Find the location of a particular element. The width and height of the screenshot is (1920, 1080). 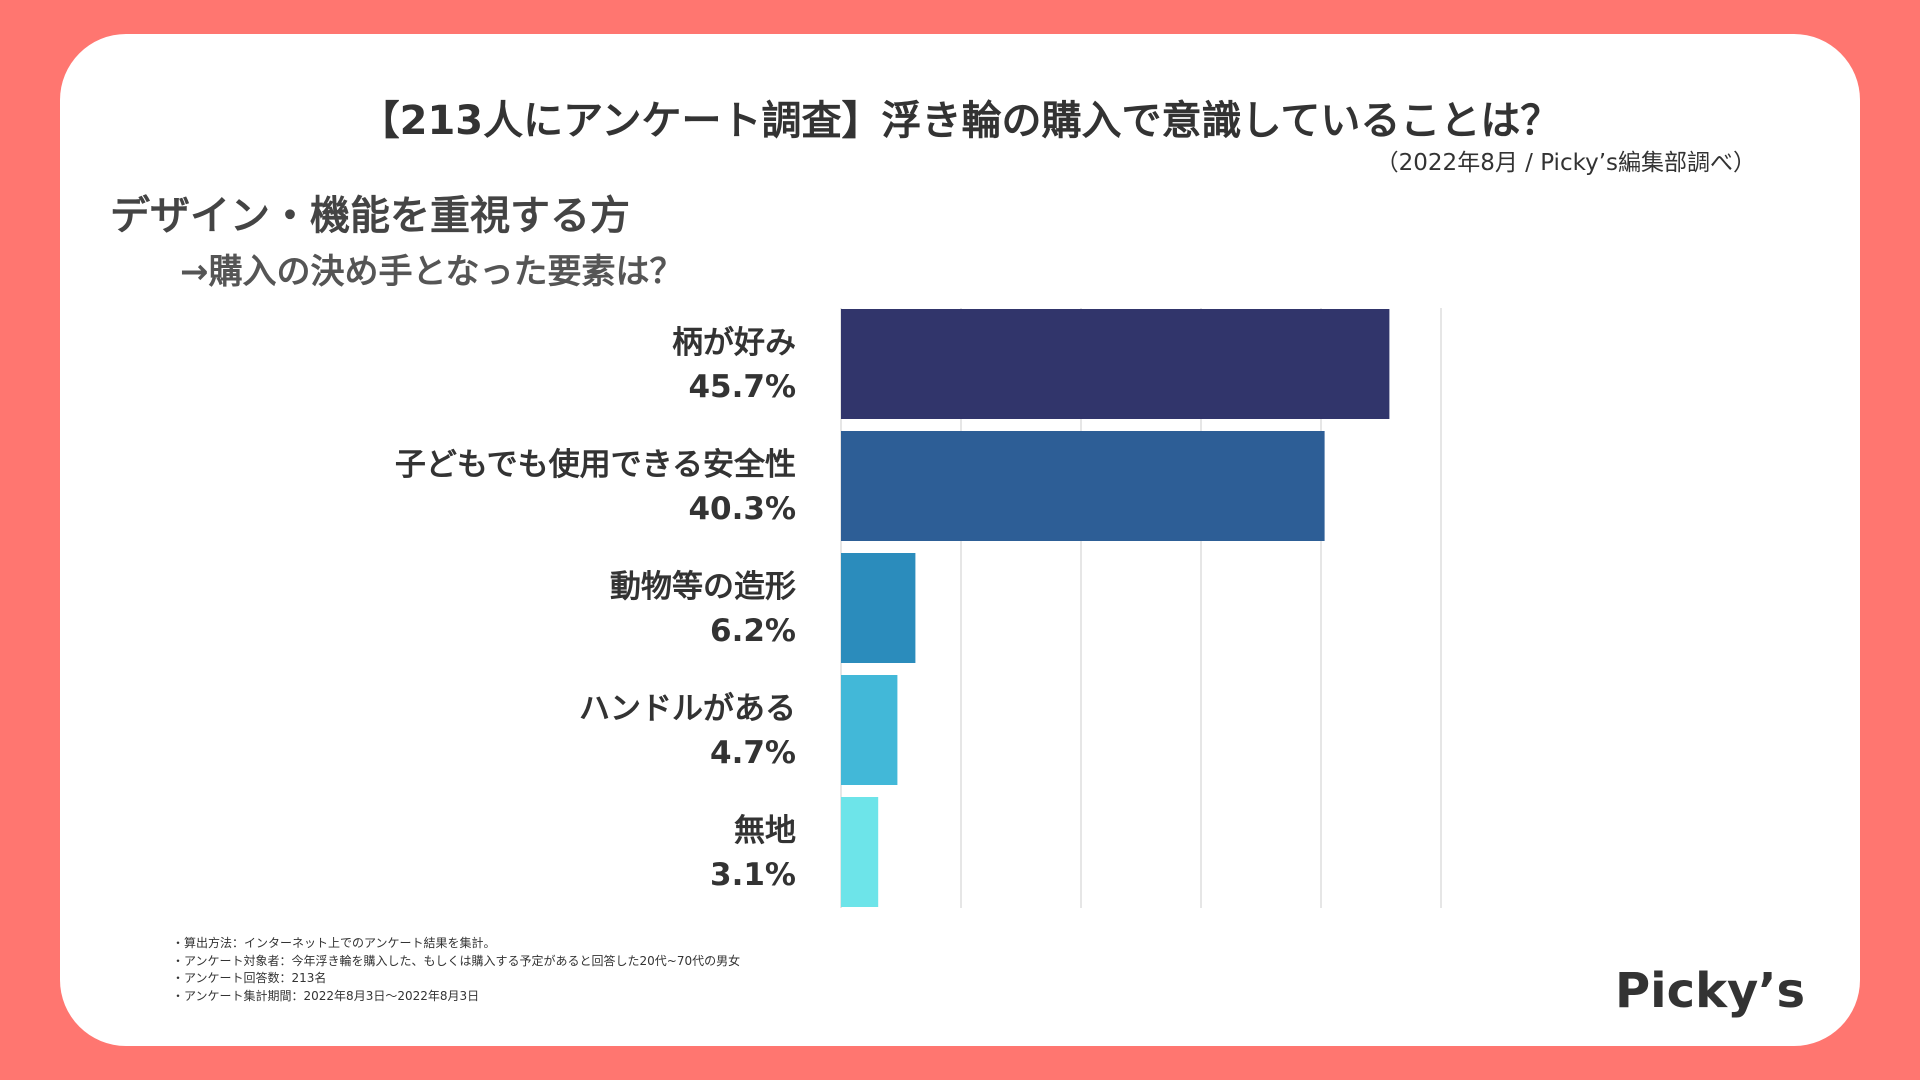

category-label: 柄が好み is located at coordinates (734, 343).